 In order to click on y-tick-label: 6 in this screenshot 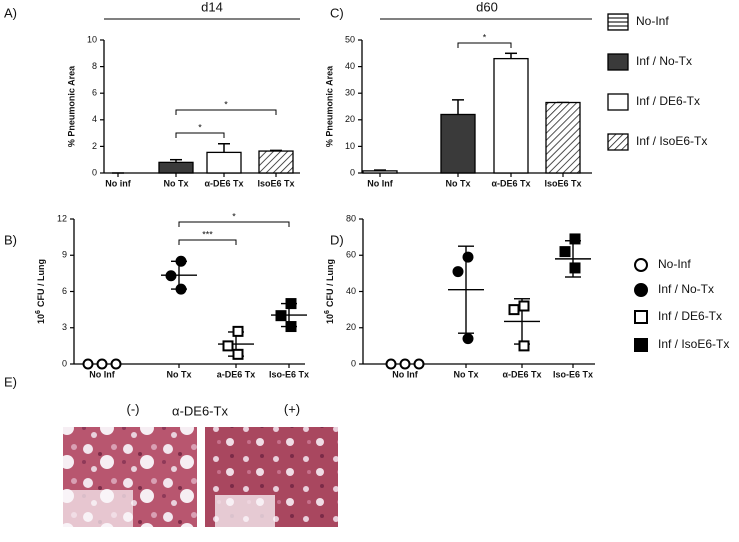, I will do `click(64, 291)`.